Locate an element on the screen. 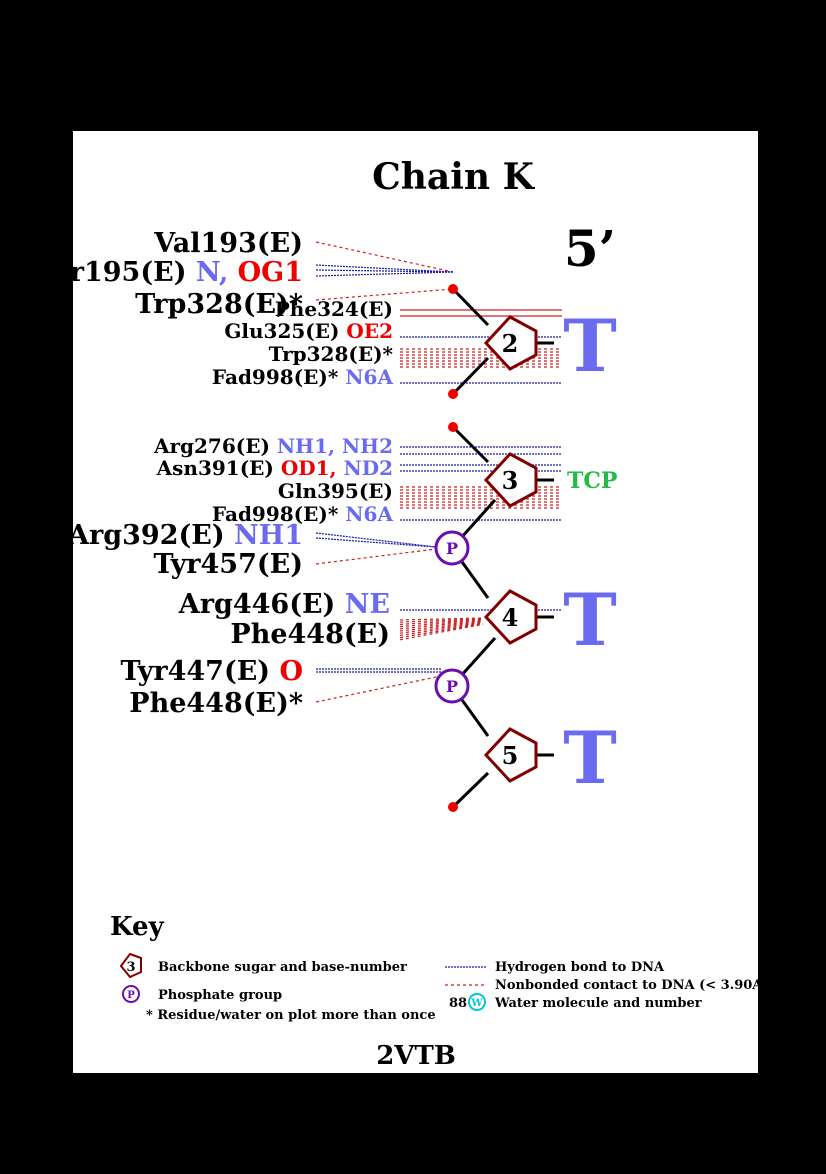  residue-label: Arg276(E) NH1, NH2 is located at coordinates (273, 446).